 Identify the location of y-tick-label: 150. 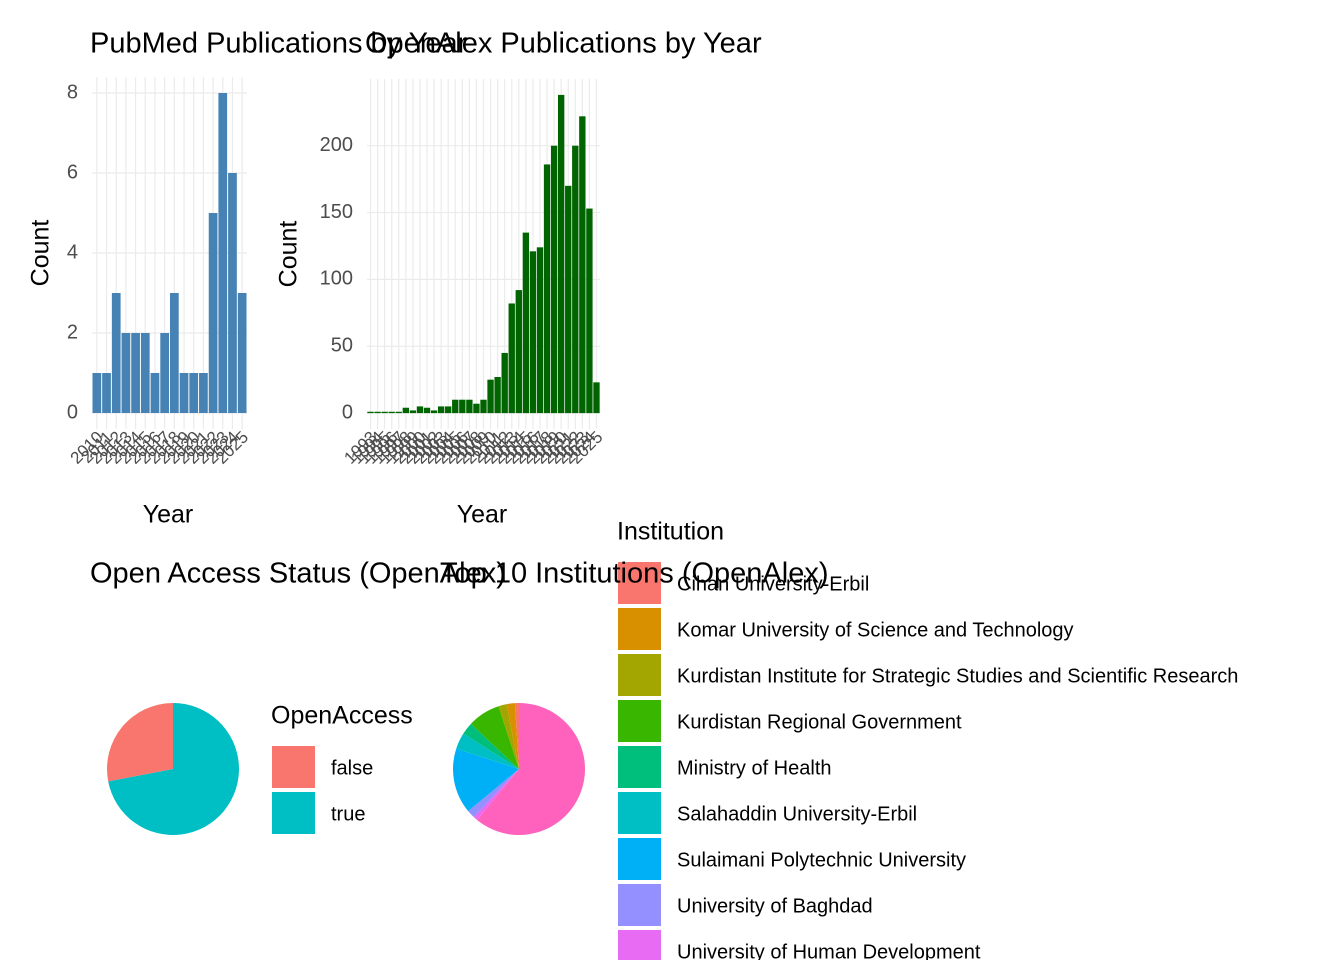
(336, 212).